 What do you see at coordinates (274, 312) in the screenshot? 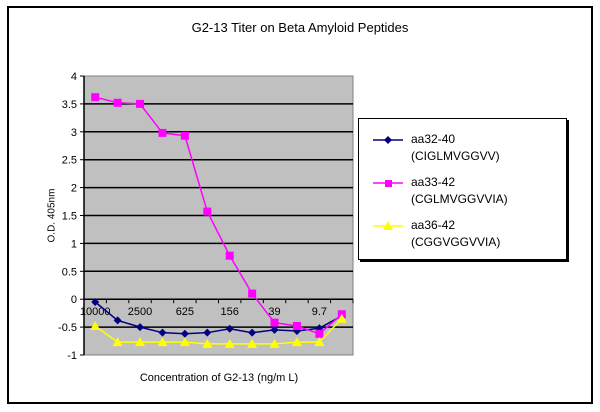
I see `x-tick-label: 39` at bounding box center [274, 312].